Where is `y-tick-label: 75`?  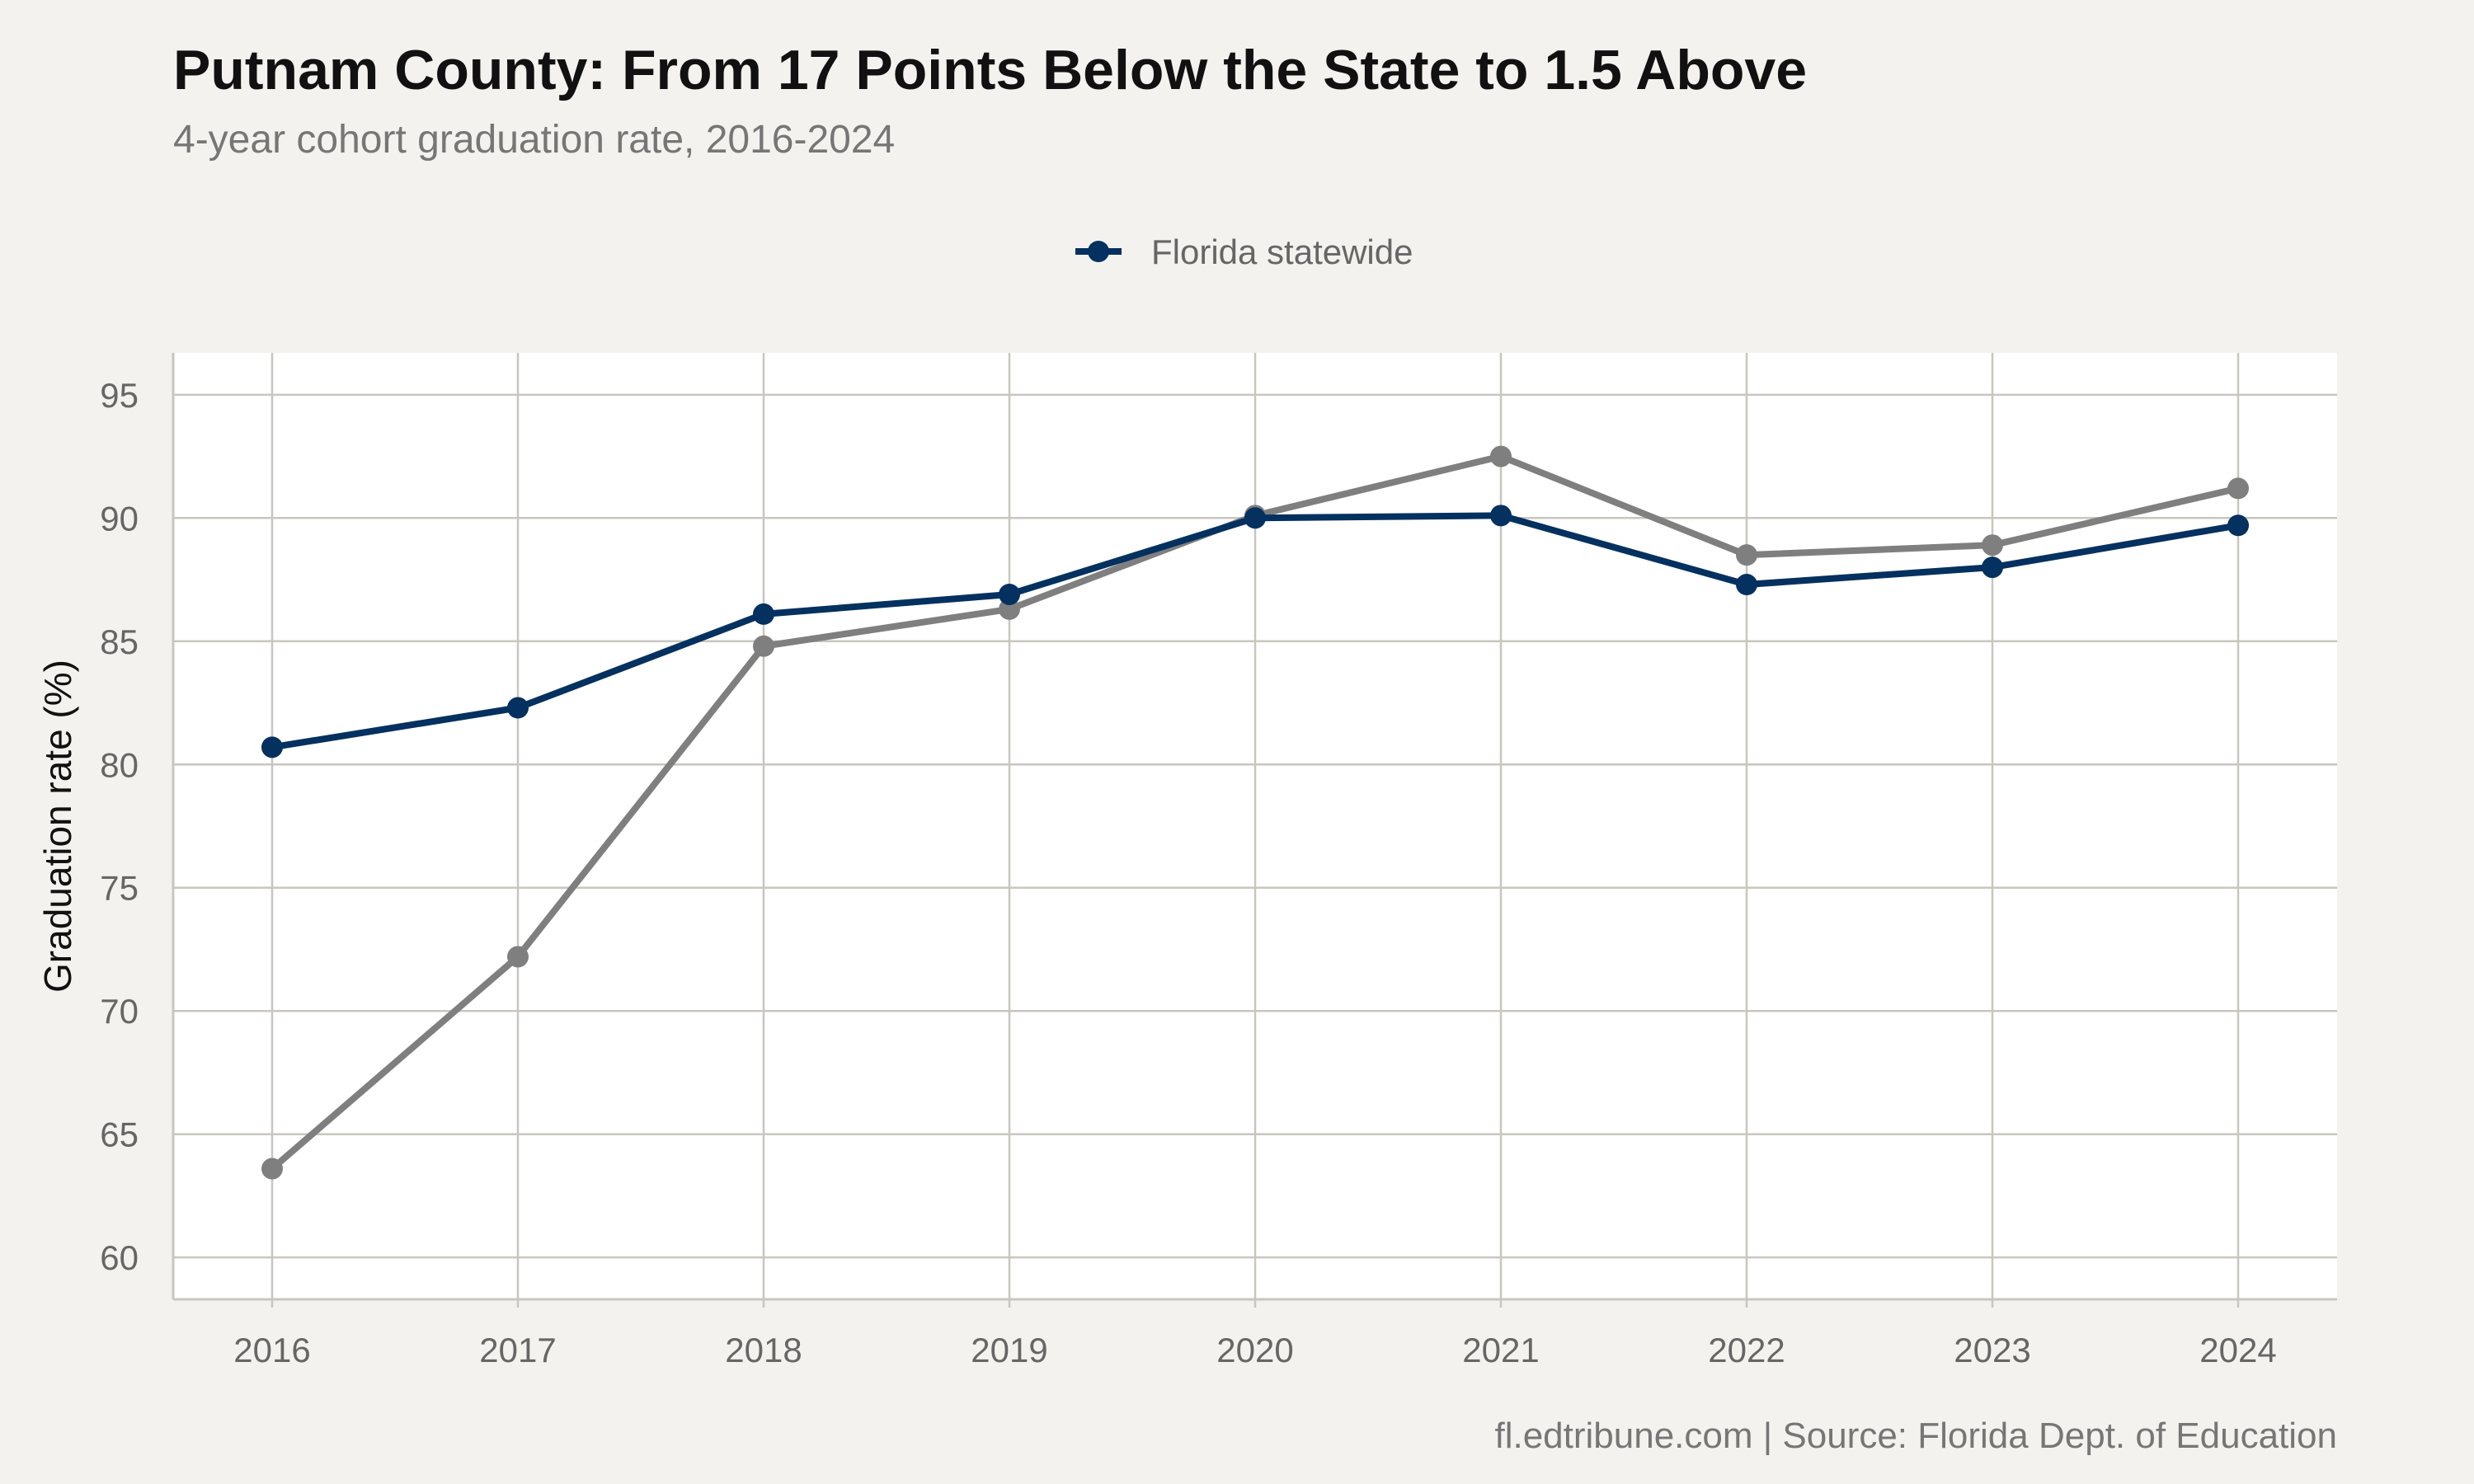
y-tick-label: 75 is located at coordinates (119, 888).